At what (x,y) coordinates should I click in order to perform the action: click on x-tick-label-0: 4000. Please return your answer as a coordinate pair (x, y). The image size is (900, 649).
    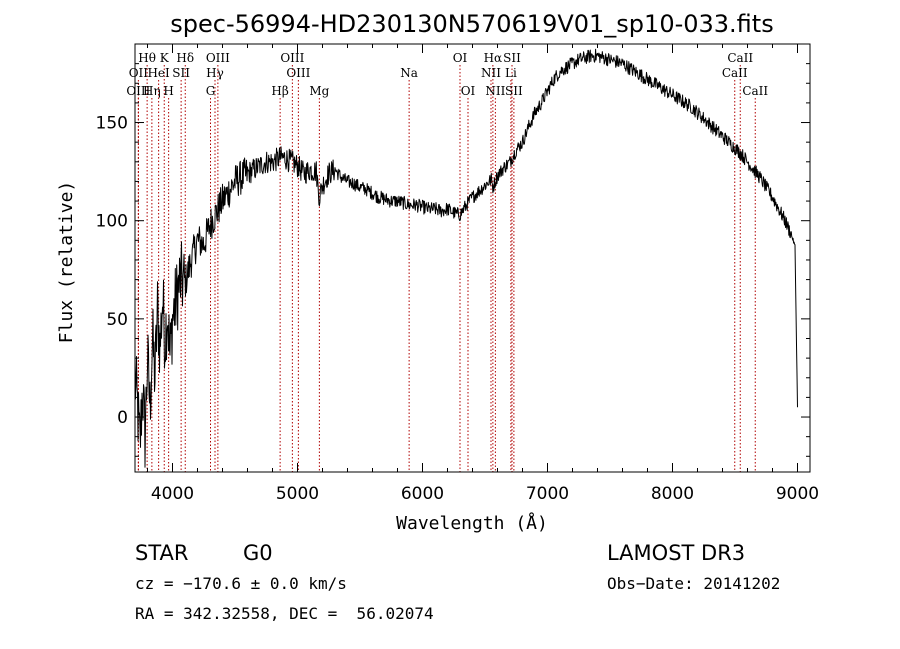
    Looking at the image, I should click on (172, 494).